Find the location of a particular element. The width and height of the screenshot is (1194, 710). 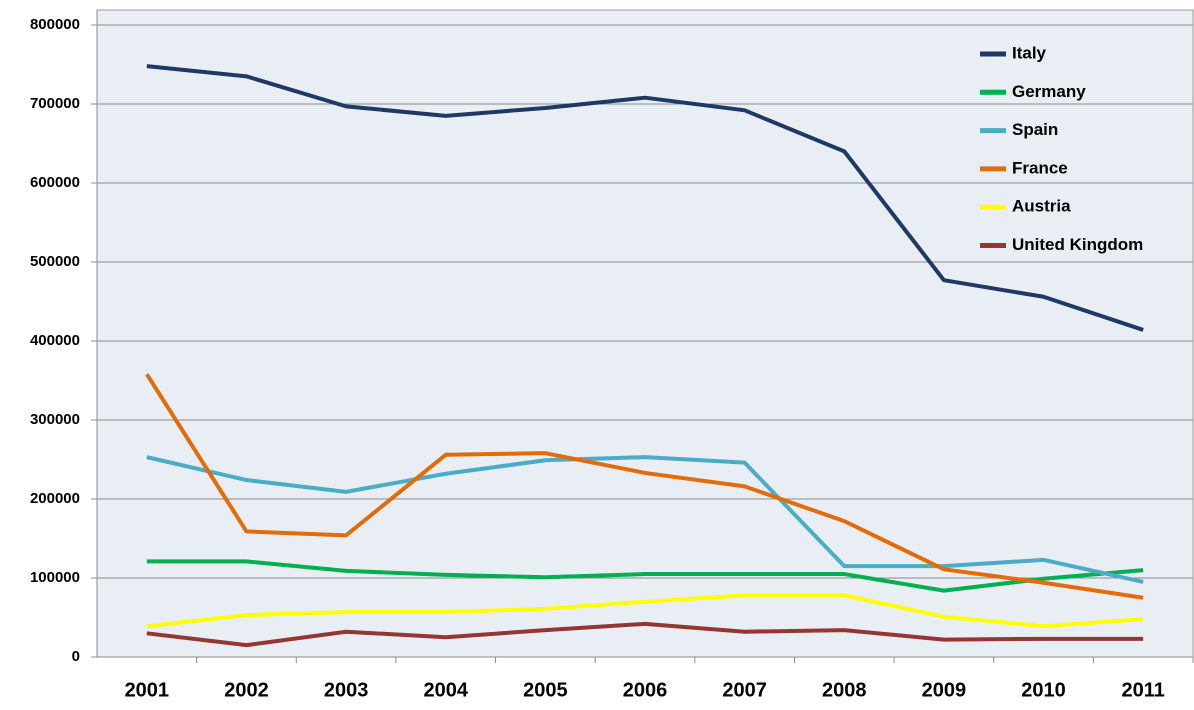

legend-label: Germany is located at coordinates (1049, 91).